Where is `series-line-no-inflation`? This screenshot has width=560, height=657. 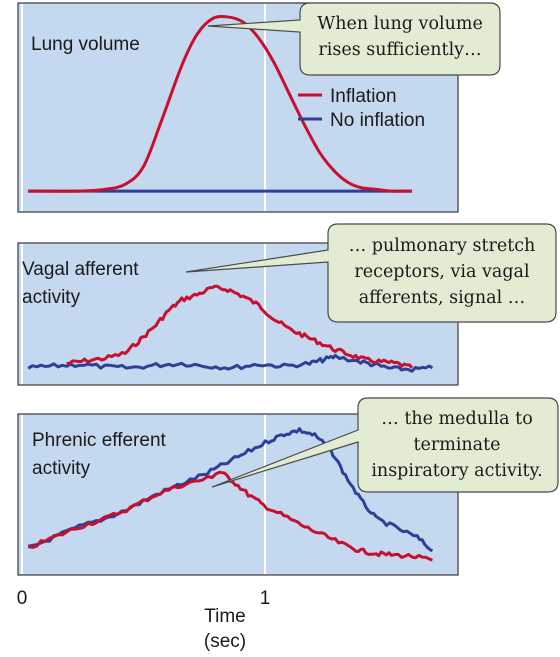 series-line-no-inflation is located at coordinates (230, 490).